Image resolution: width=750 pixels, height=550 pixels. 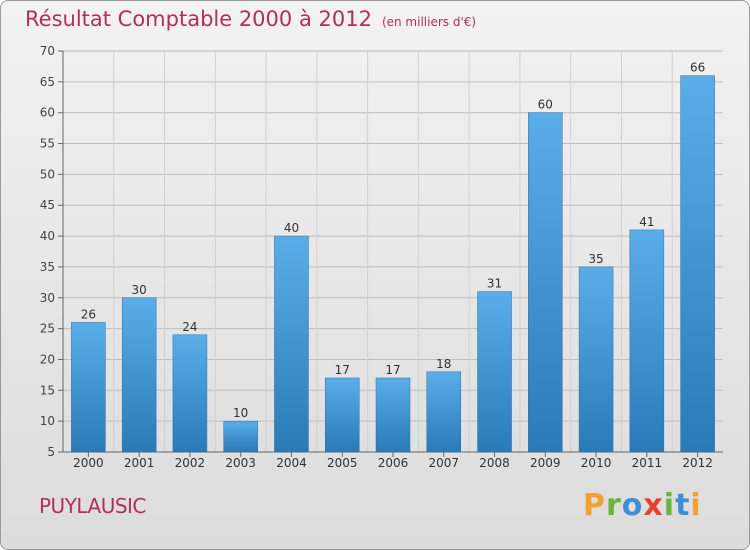 I want to click on y-tick-label: 60, so click(x=47, y=113).